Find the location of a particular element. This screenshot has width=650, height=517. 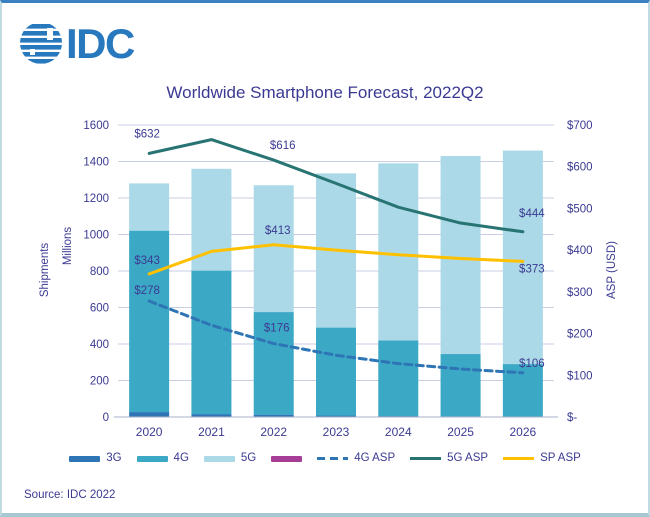

legend-item-4g: 4G is located at coordinates (162, 458).